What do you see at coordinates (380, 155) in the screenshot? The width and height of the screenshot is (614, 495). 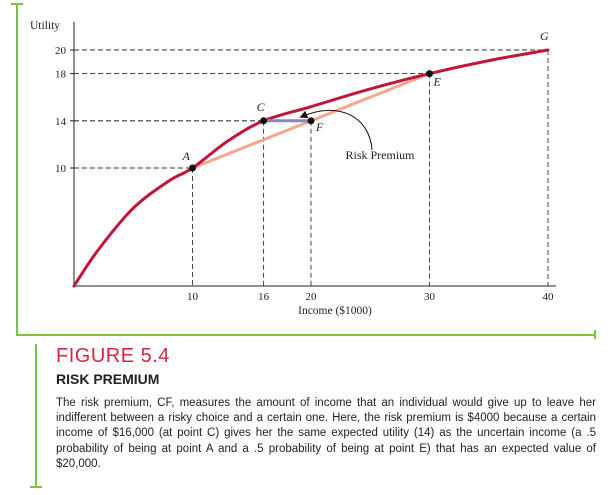 I see `risk-premium-annotation: Risk Premium` at bounding box center [380, 155].